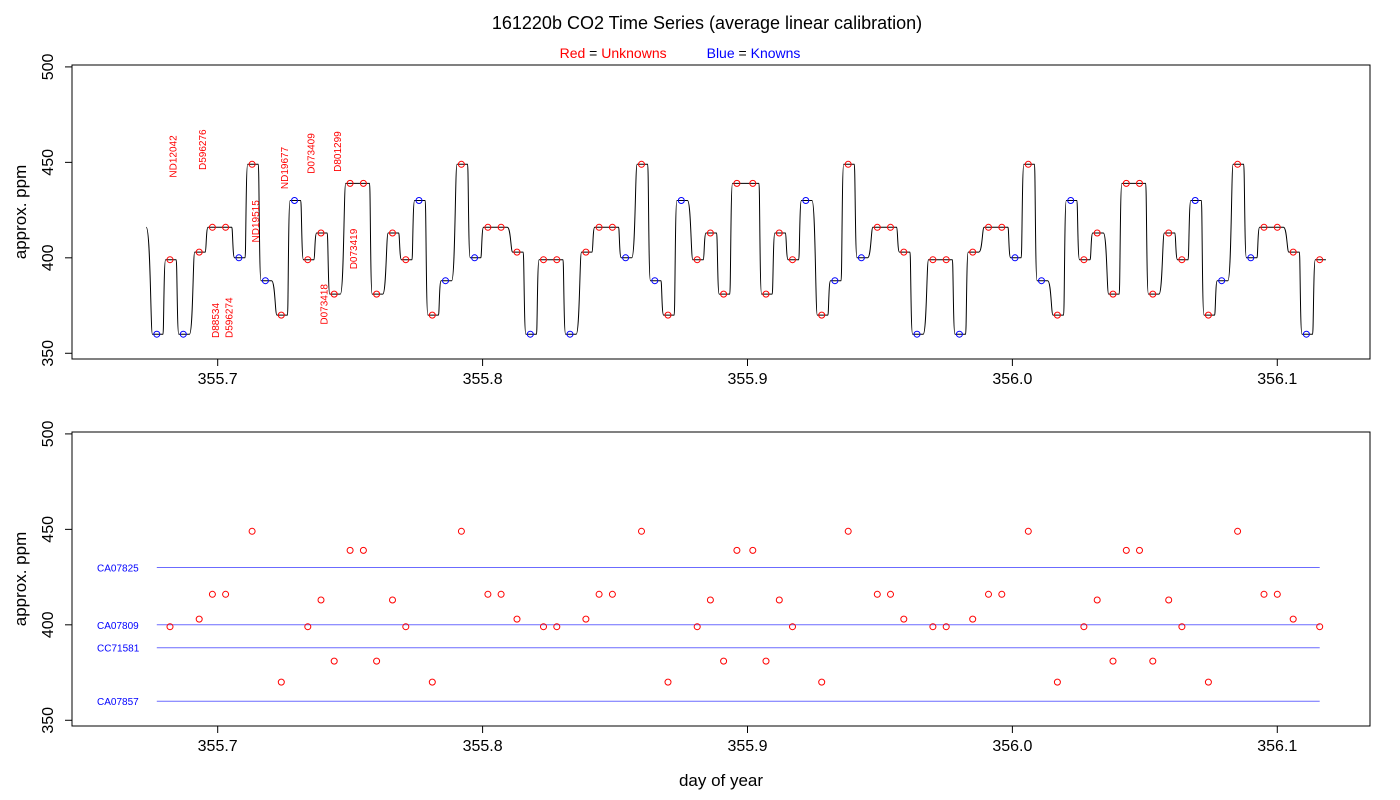 Image resolution: width=1400 pixels, height=800 pixels. I want to click on standard-name-label: CA07825, so click(118, 569).